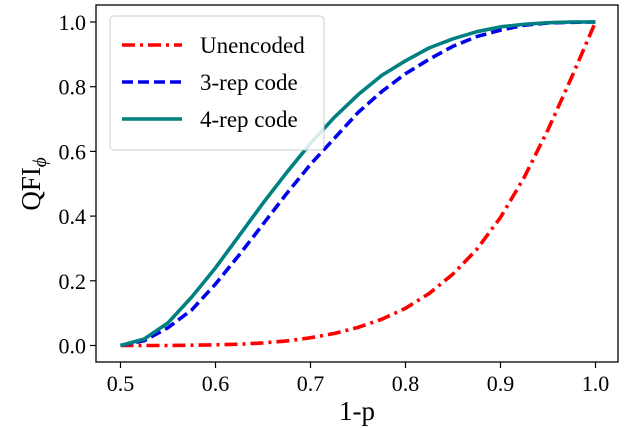 The width and height of the screenshot is (624, 428). I want to click on y-tick-label: 0.0, so click(73, 346).